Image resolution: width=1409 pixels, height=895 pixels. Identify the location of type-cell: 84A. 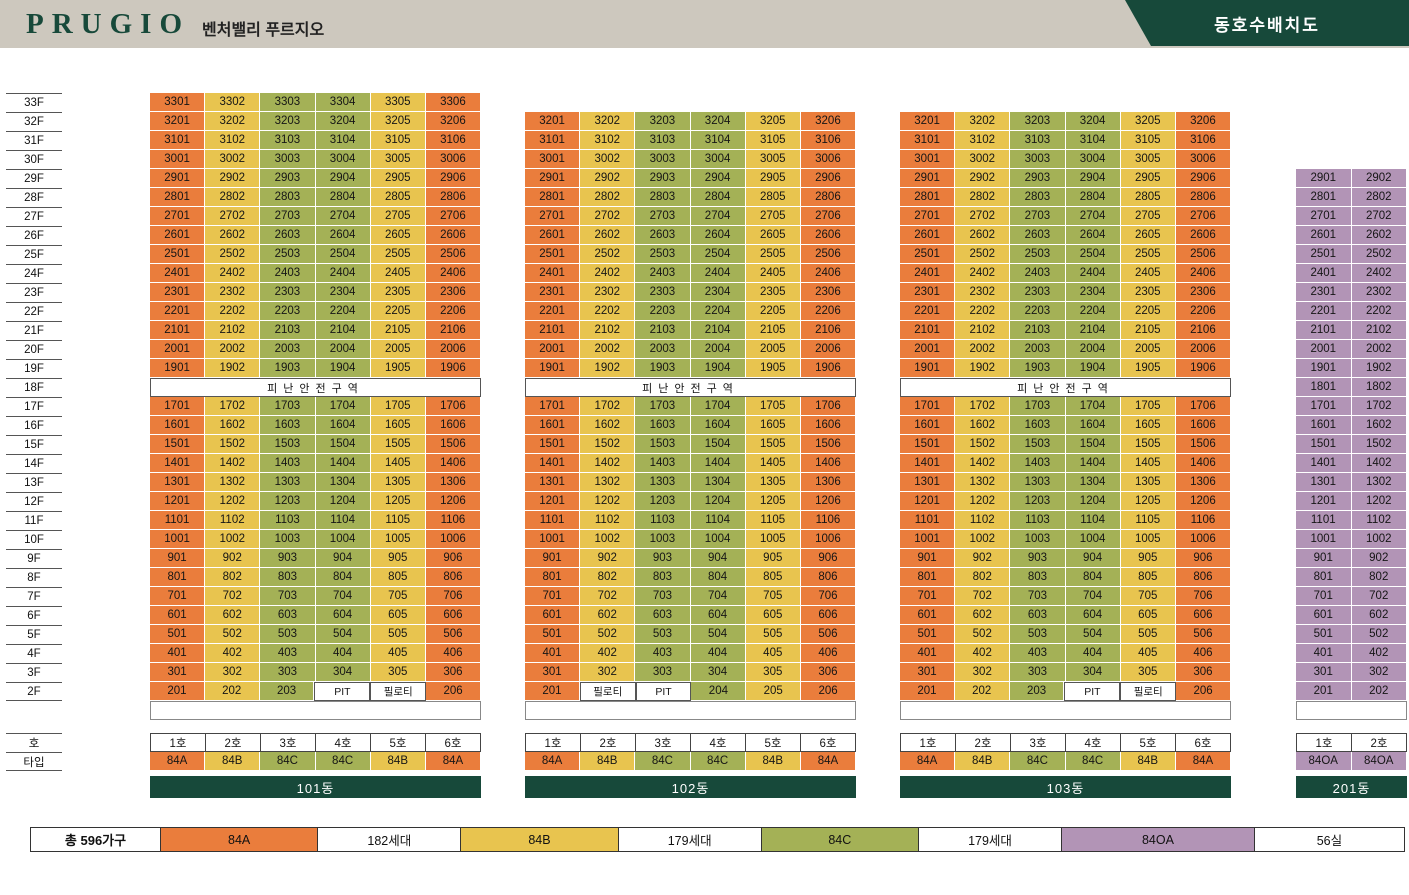
(1203, 761).